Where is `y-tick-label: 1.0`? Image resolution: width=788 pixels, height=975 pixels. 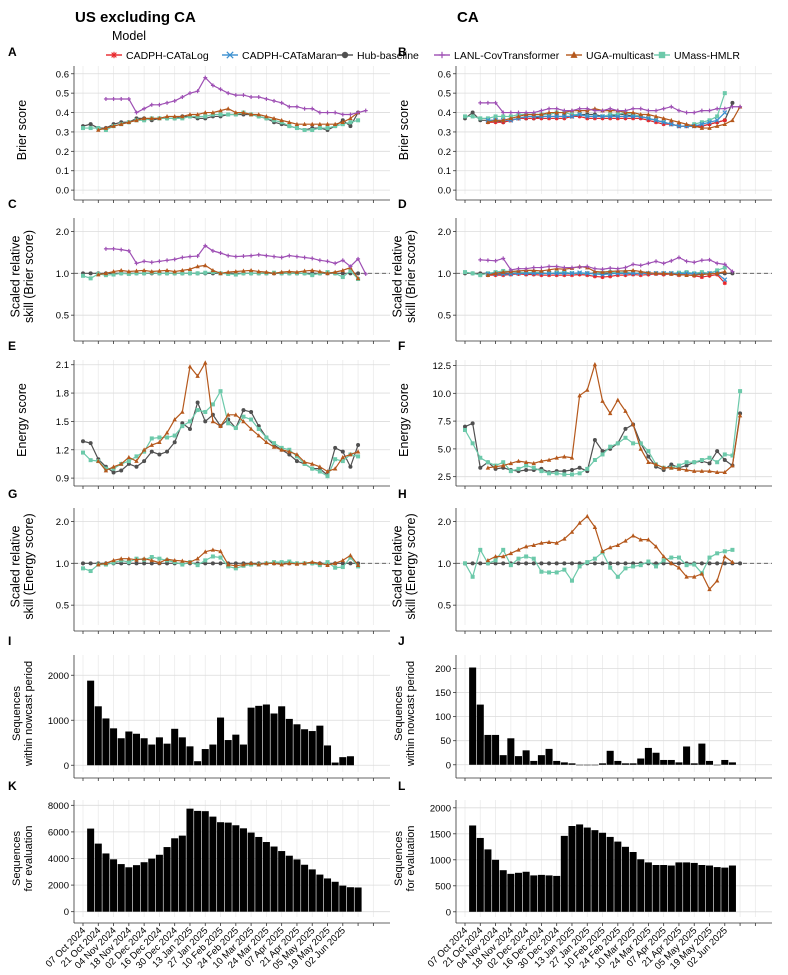
y-tick-label: 1.0 is located at coordinates (62, 564).